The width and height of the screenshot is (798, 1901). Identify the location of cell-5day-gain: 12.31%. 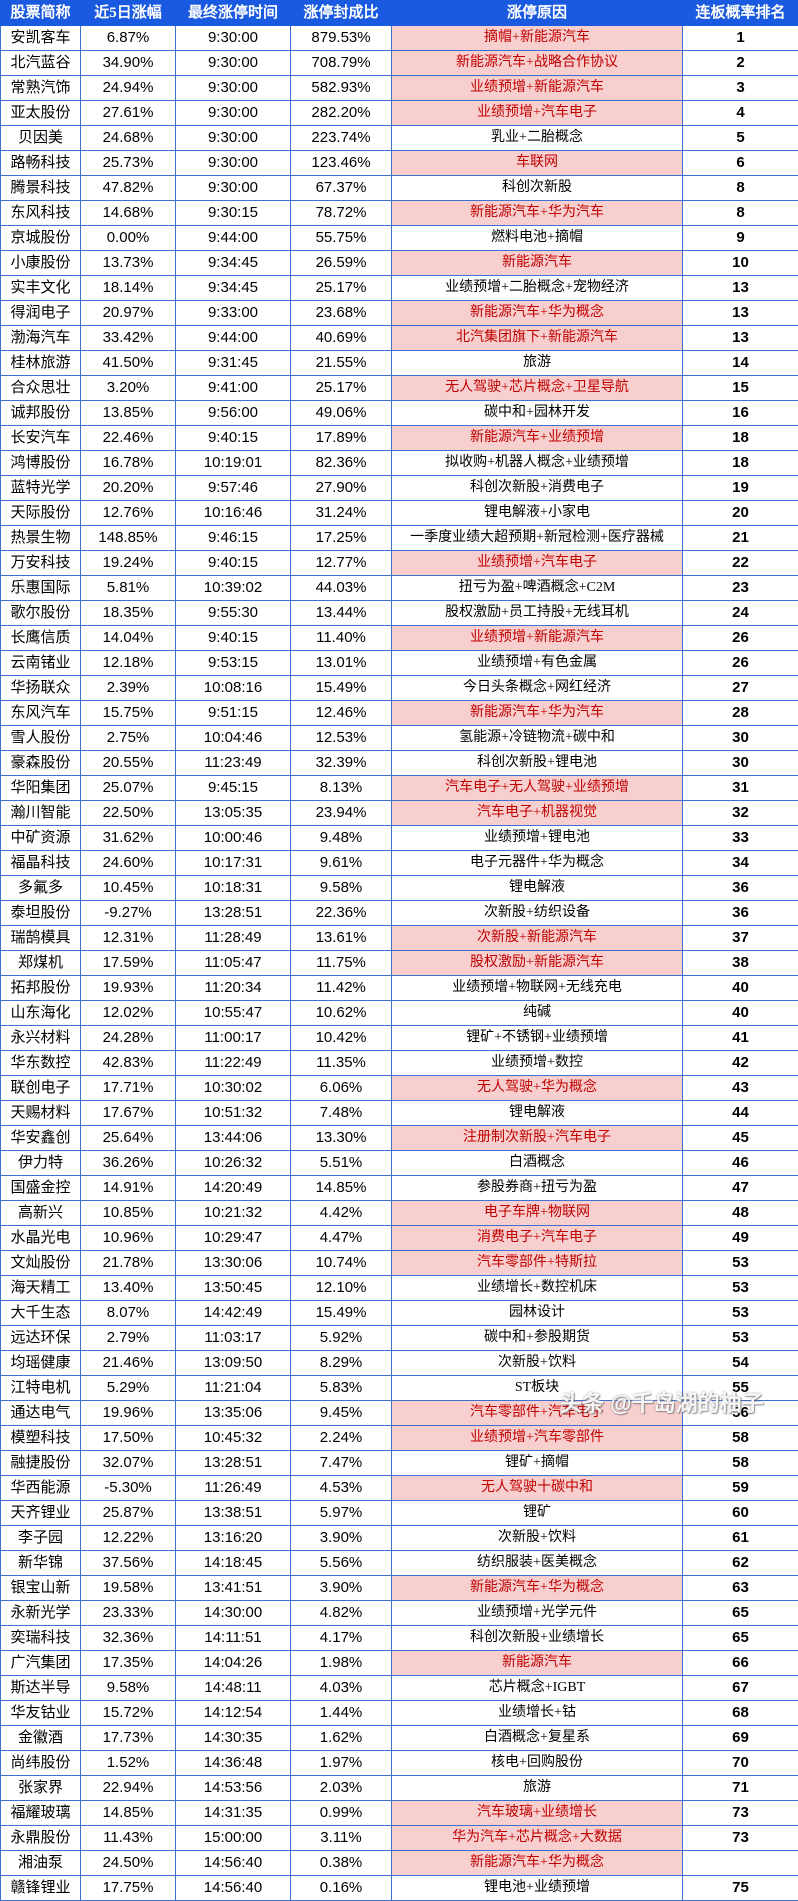
(128, 938).